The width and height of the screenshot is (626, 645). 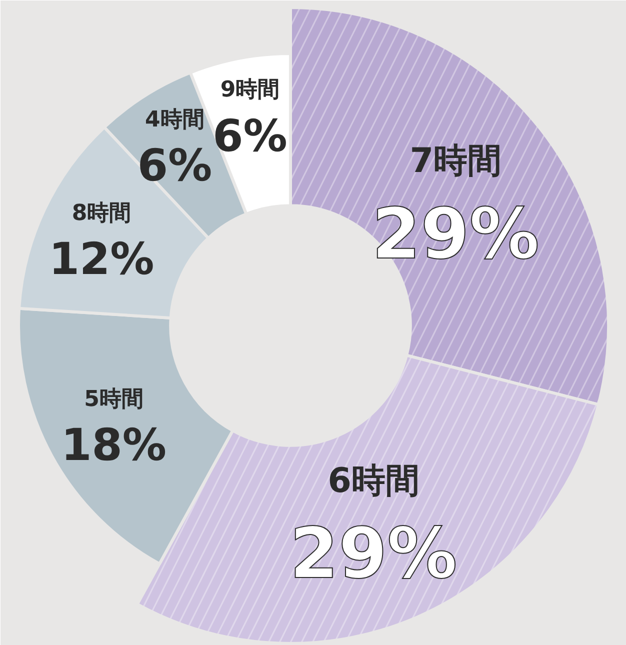 What do you see at coordinates (374, 480) in the screenshot?
I see `slice-label: 6時間` at bounding box center [374, 480].